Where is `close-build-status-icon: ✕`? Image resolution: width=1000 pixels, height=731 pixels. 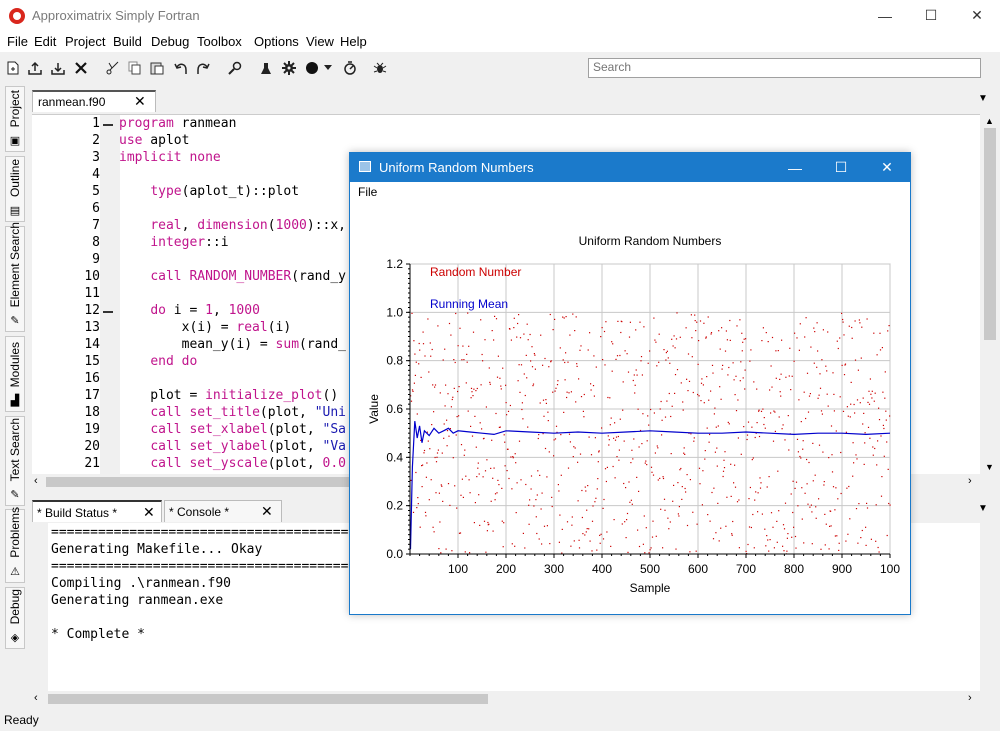 close-build-status-icon: ✕ is located at coordinates (149, 512).